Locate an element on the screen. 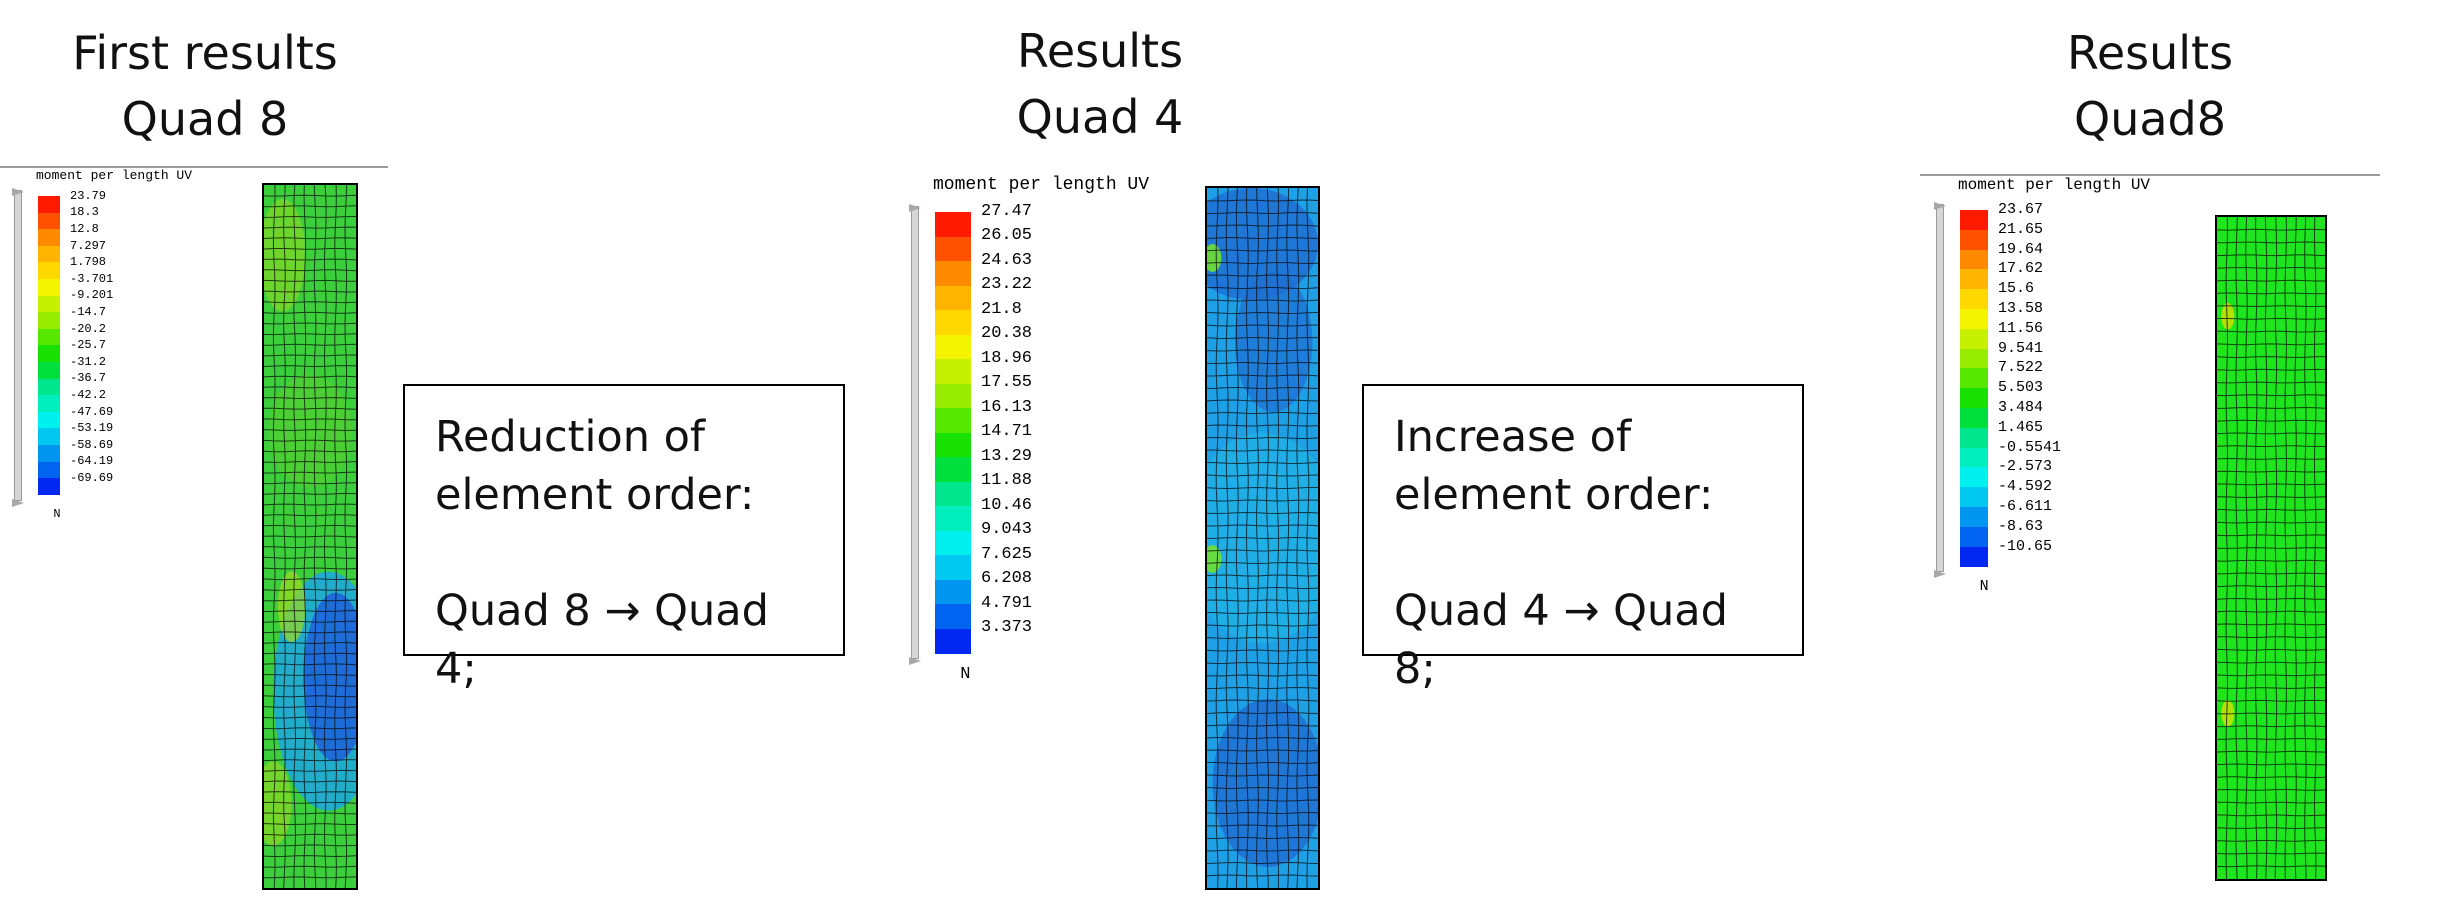 The height and width of the screenshot is (917, 2440). legend-label: 5.503 is located at coordinates (2021, 388).